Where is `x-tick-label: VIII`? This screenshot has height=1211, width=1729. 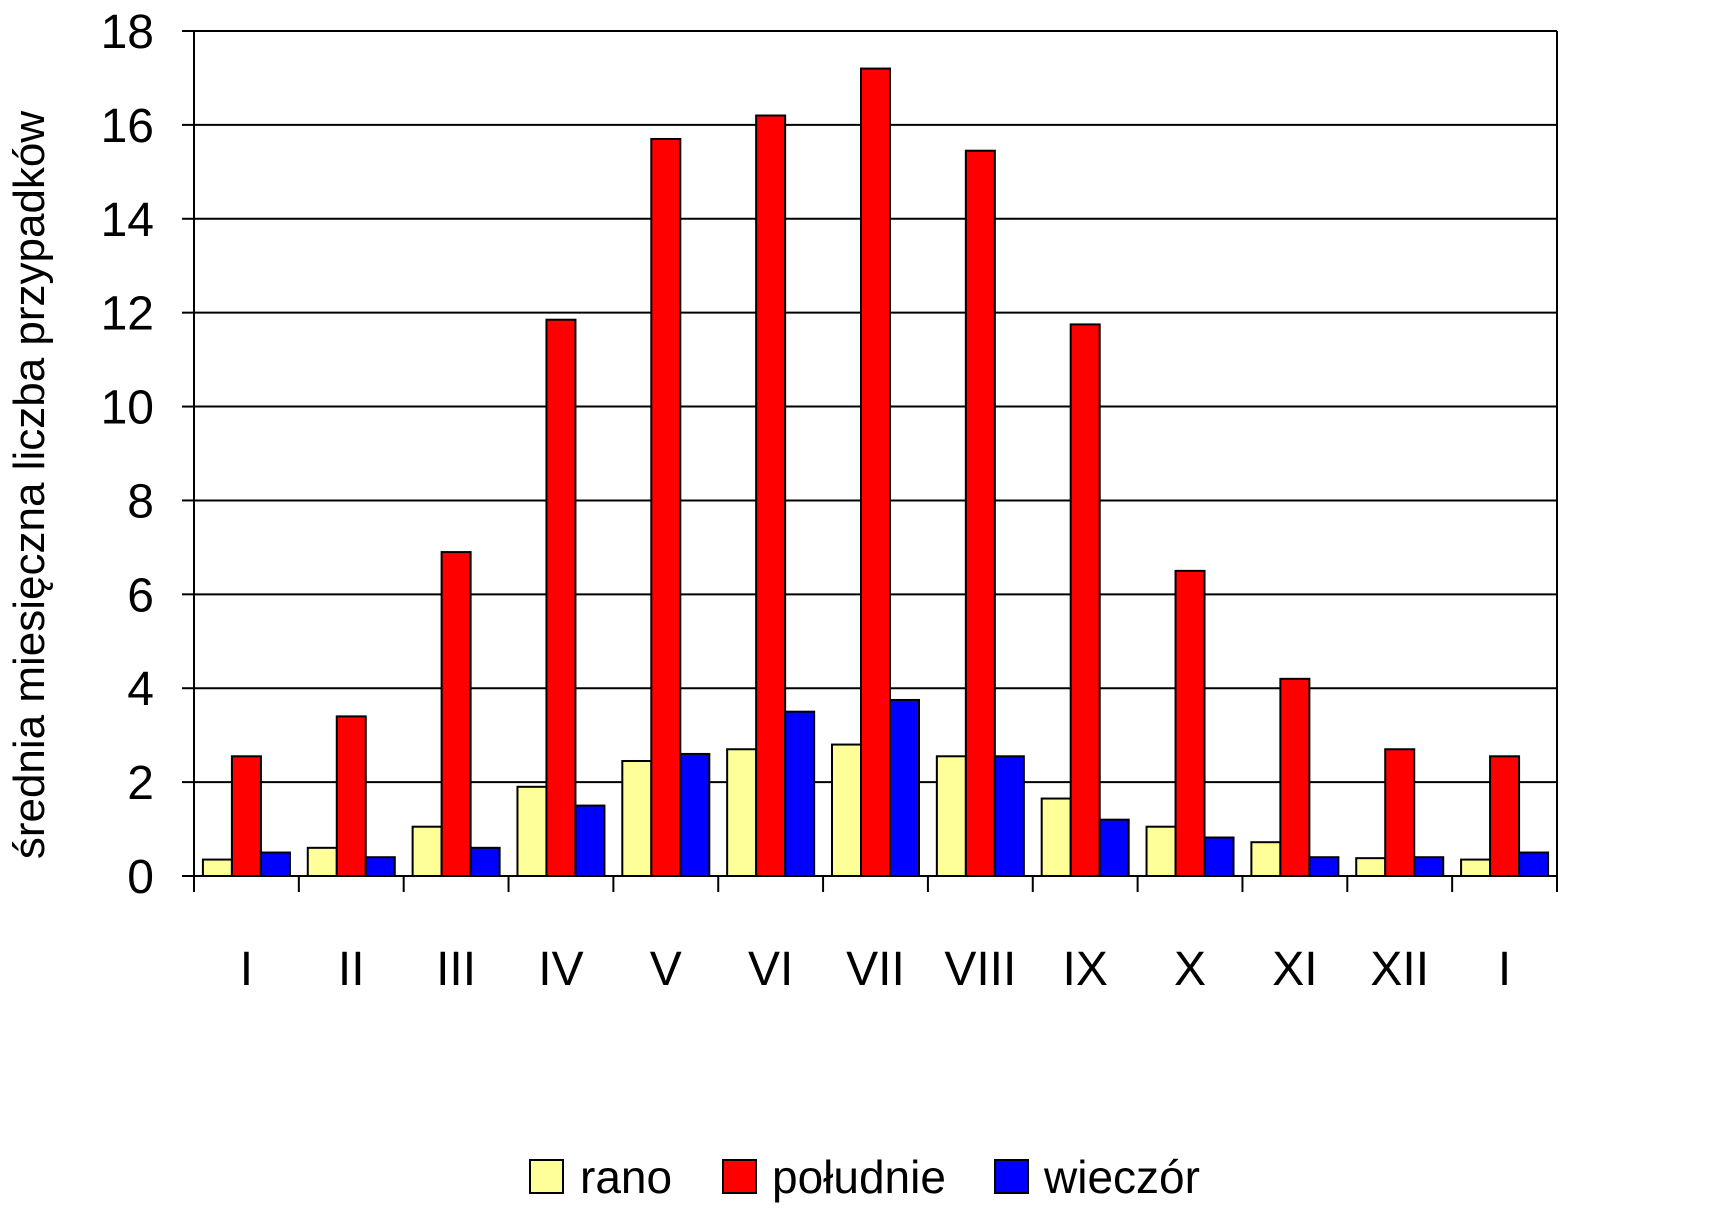
x-tick-label: VIII is located at coordinates (980, 969).